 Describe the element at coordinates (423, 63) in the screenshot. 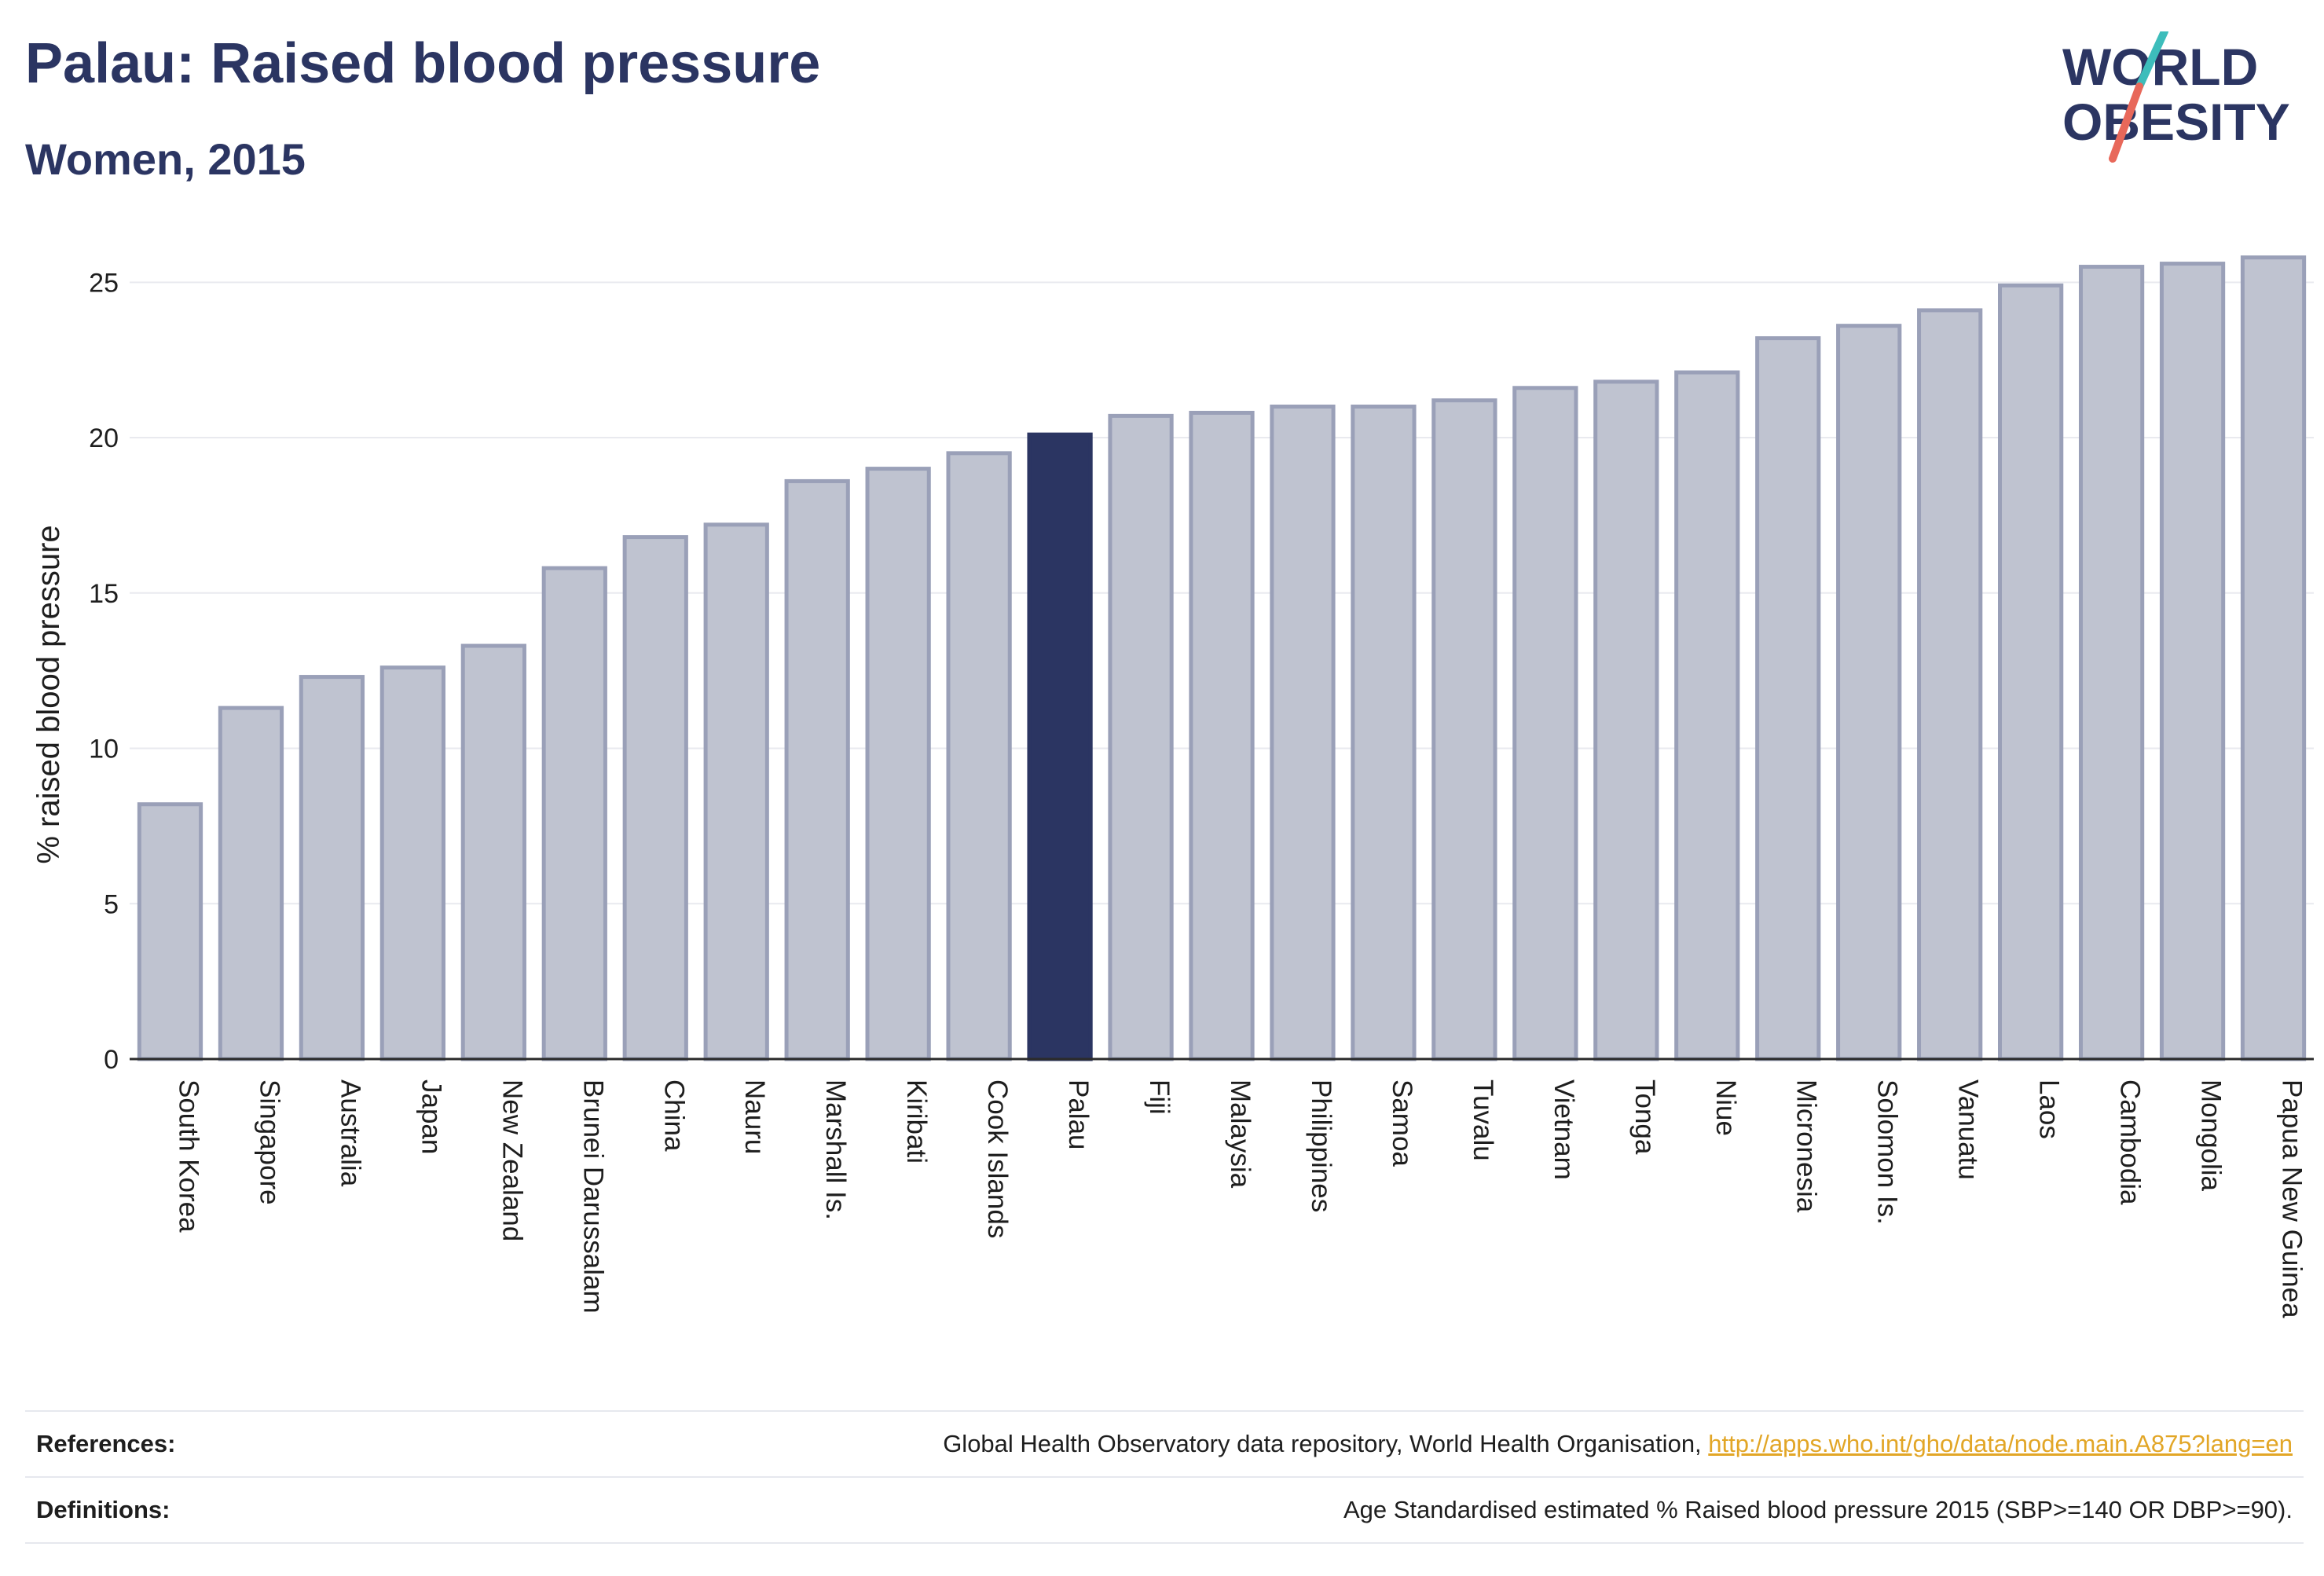

I see `chart-title: Palau: Raised blood pressure` at that location.